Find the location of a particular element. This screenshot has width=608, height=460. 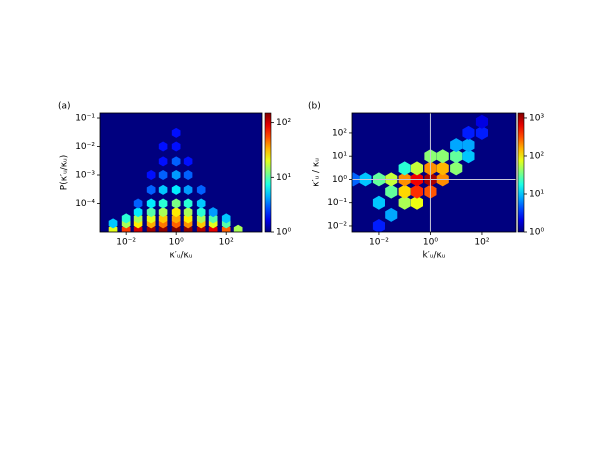

x-axis-label: k′ᵤ/κᵤ is located at coordinates (434, 256).